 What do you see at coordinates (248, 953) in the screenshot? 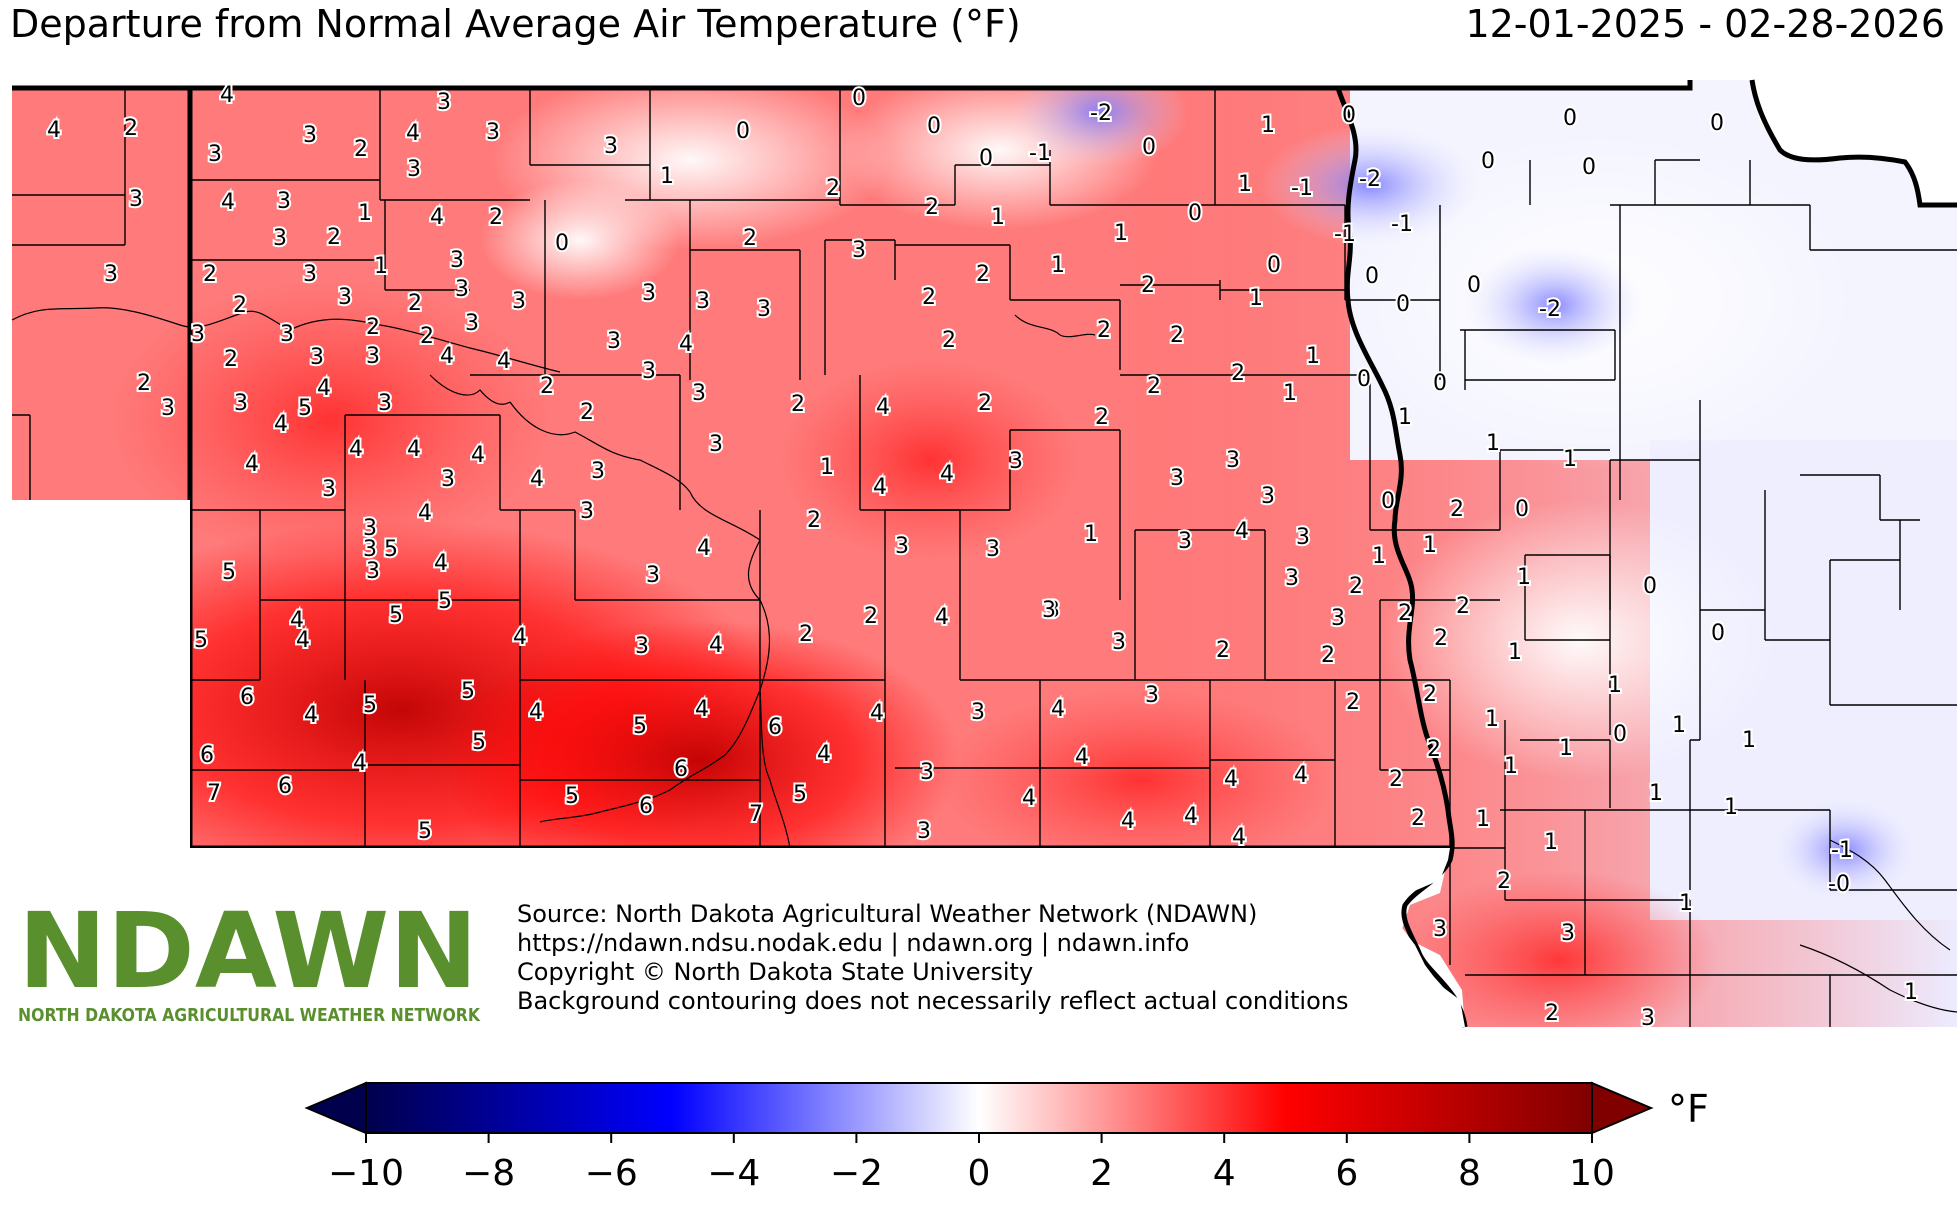
I see `logo-wordmark: NDAWN` at bounding box center [248, 953].